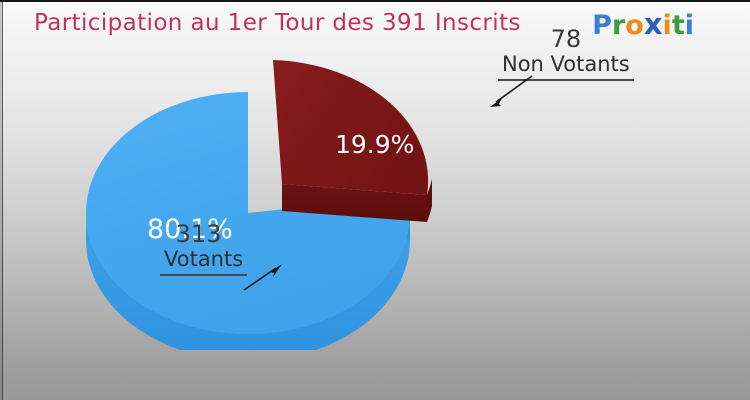 The height and width of the screenshot is (400, 750). Describe the element at coordinates (653, 24) in the screenshot. I see `logo-letter-x: x` at that location.